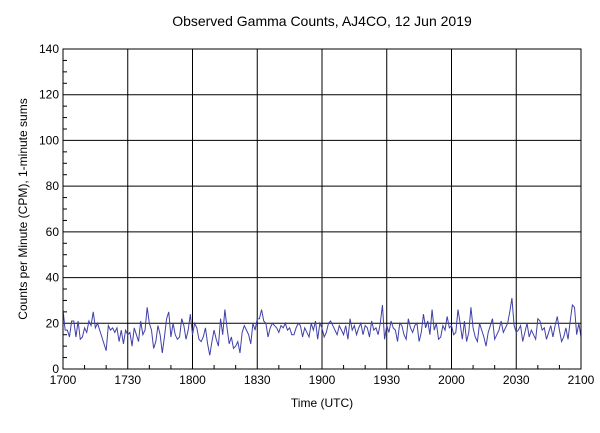 The height and width of the screenshot is (433, 600). I want to click on x-tick-label: 1730, so click(127, 380).